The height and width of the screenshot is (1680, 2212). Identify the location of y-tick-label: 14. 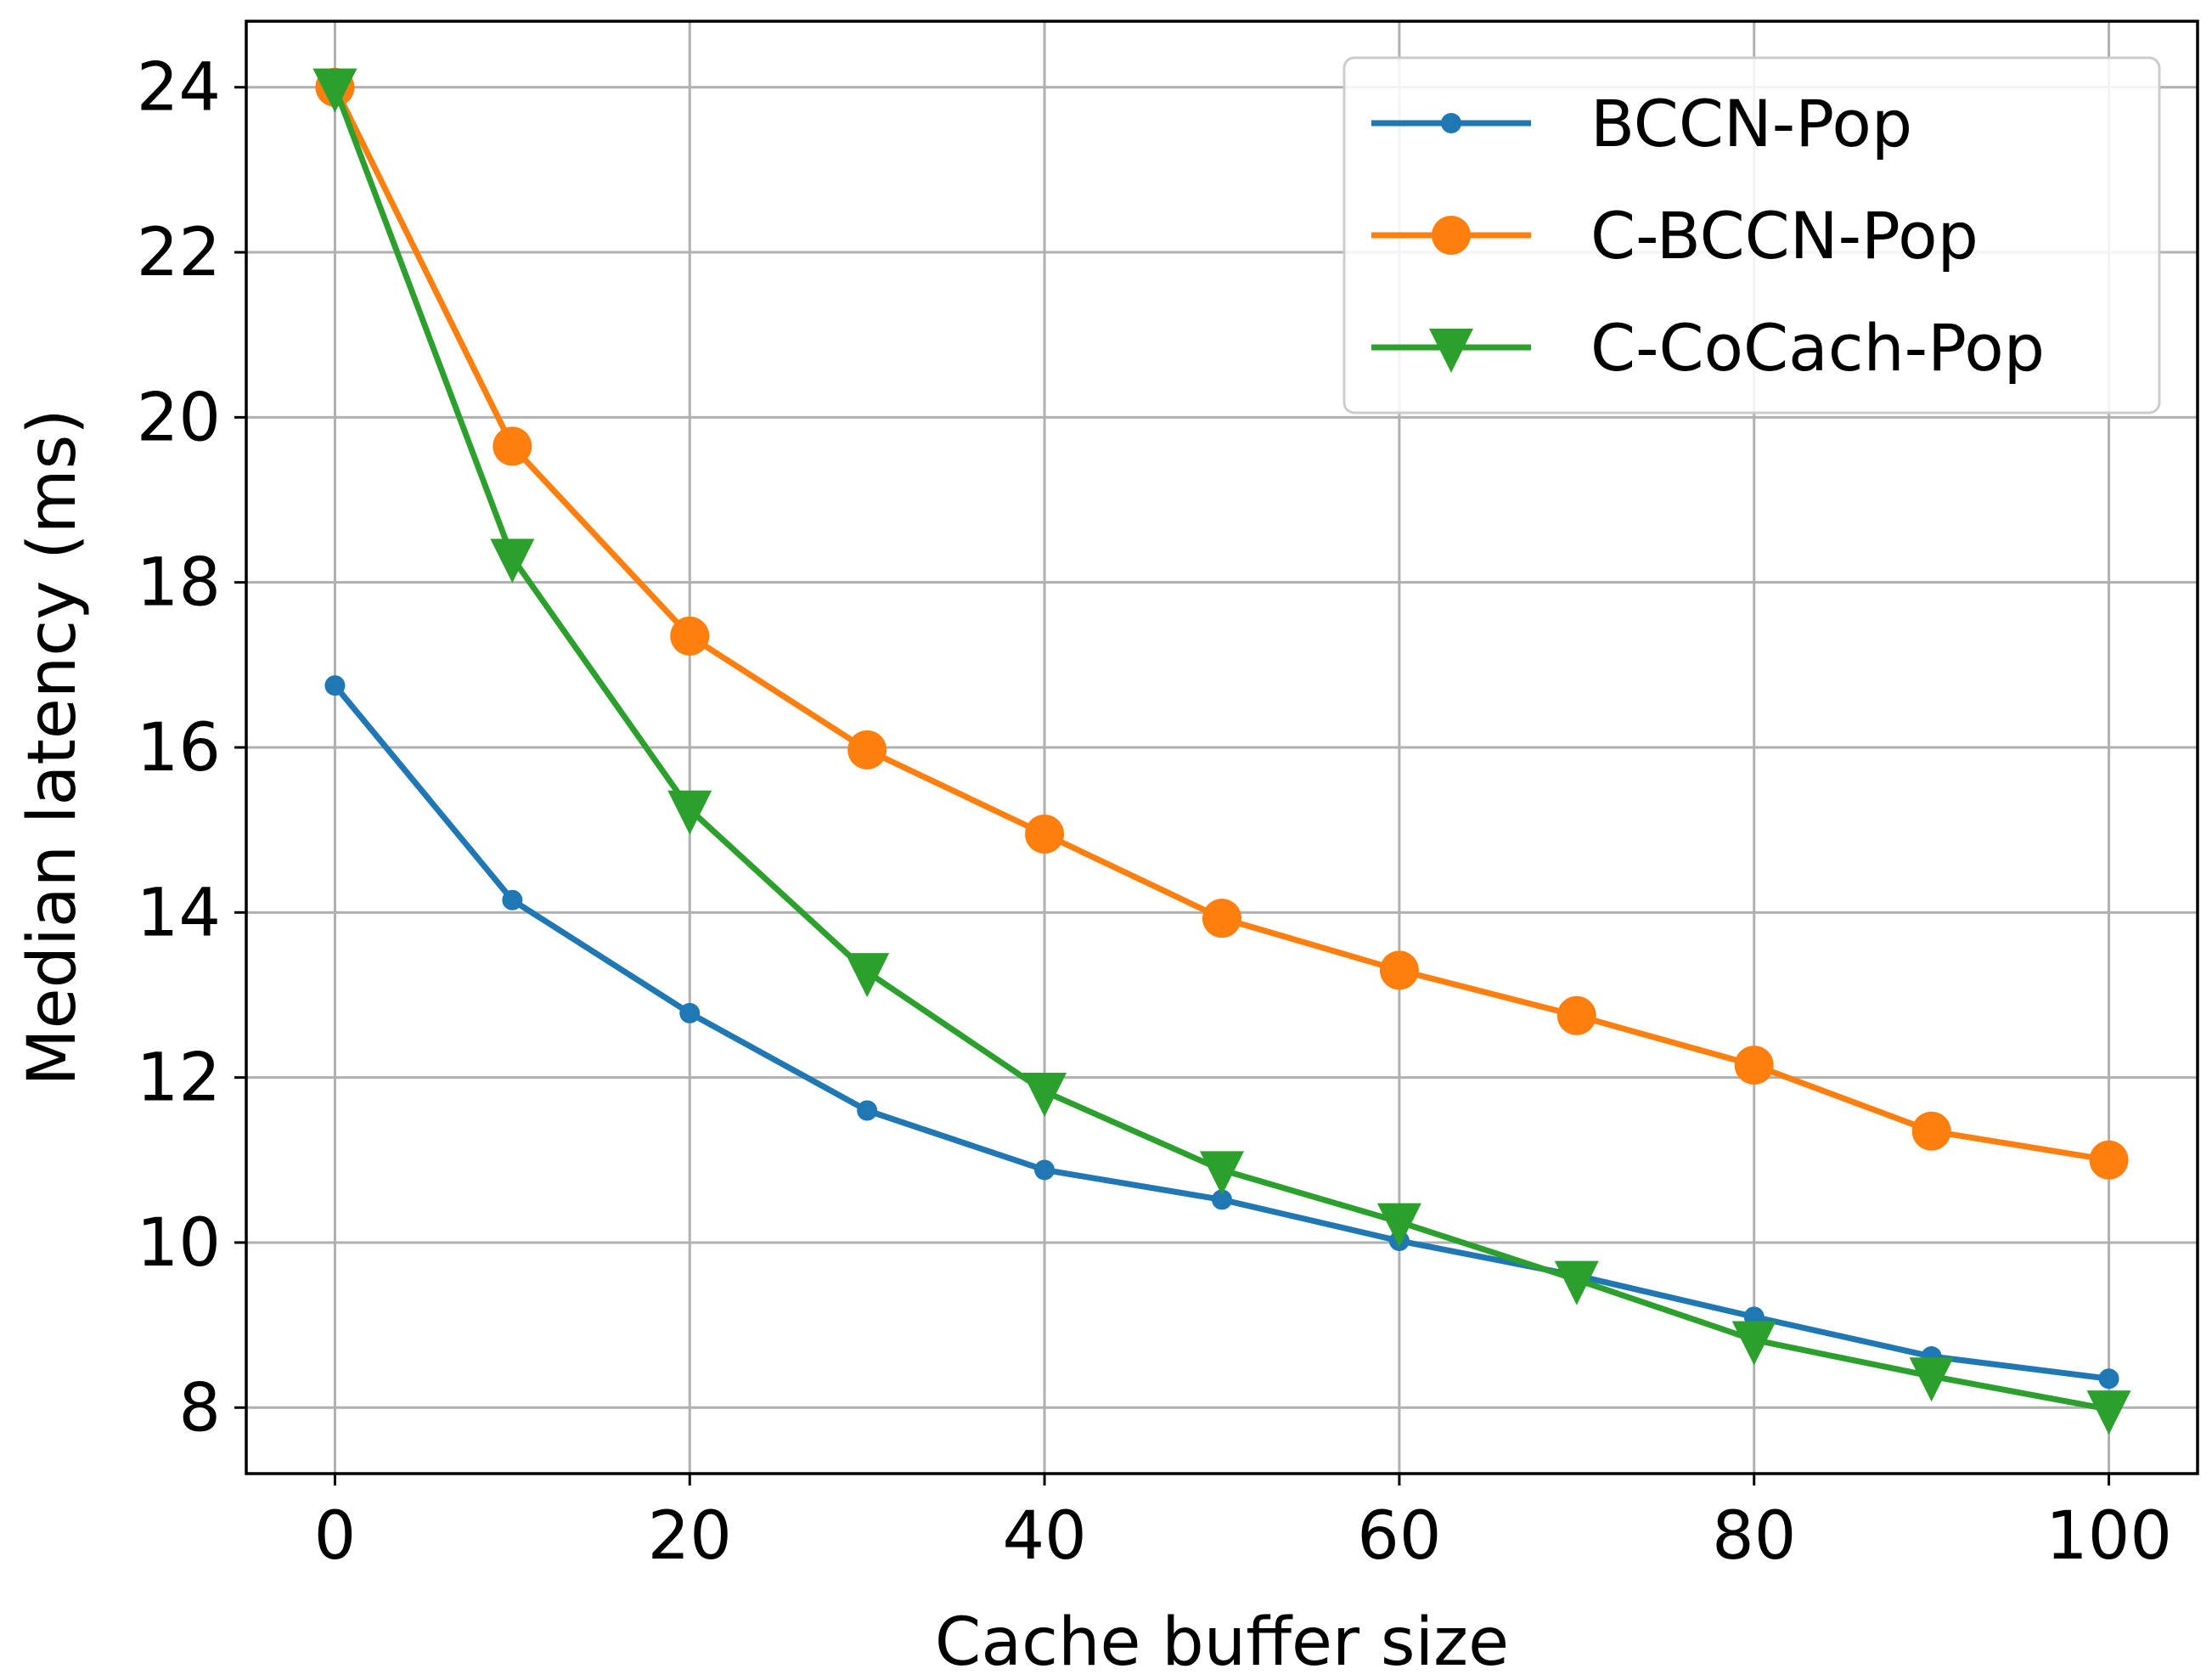
(179, 913).